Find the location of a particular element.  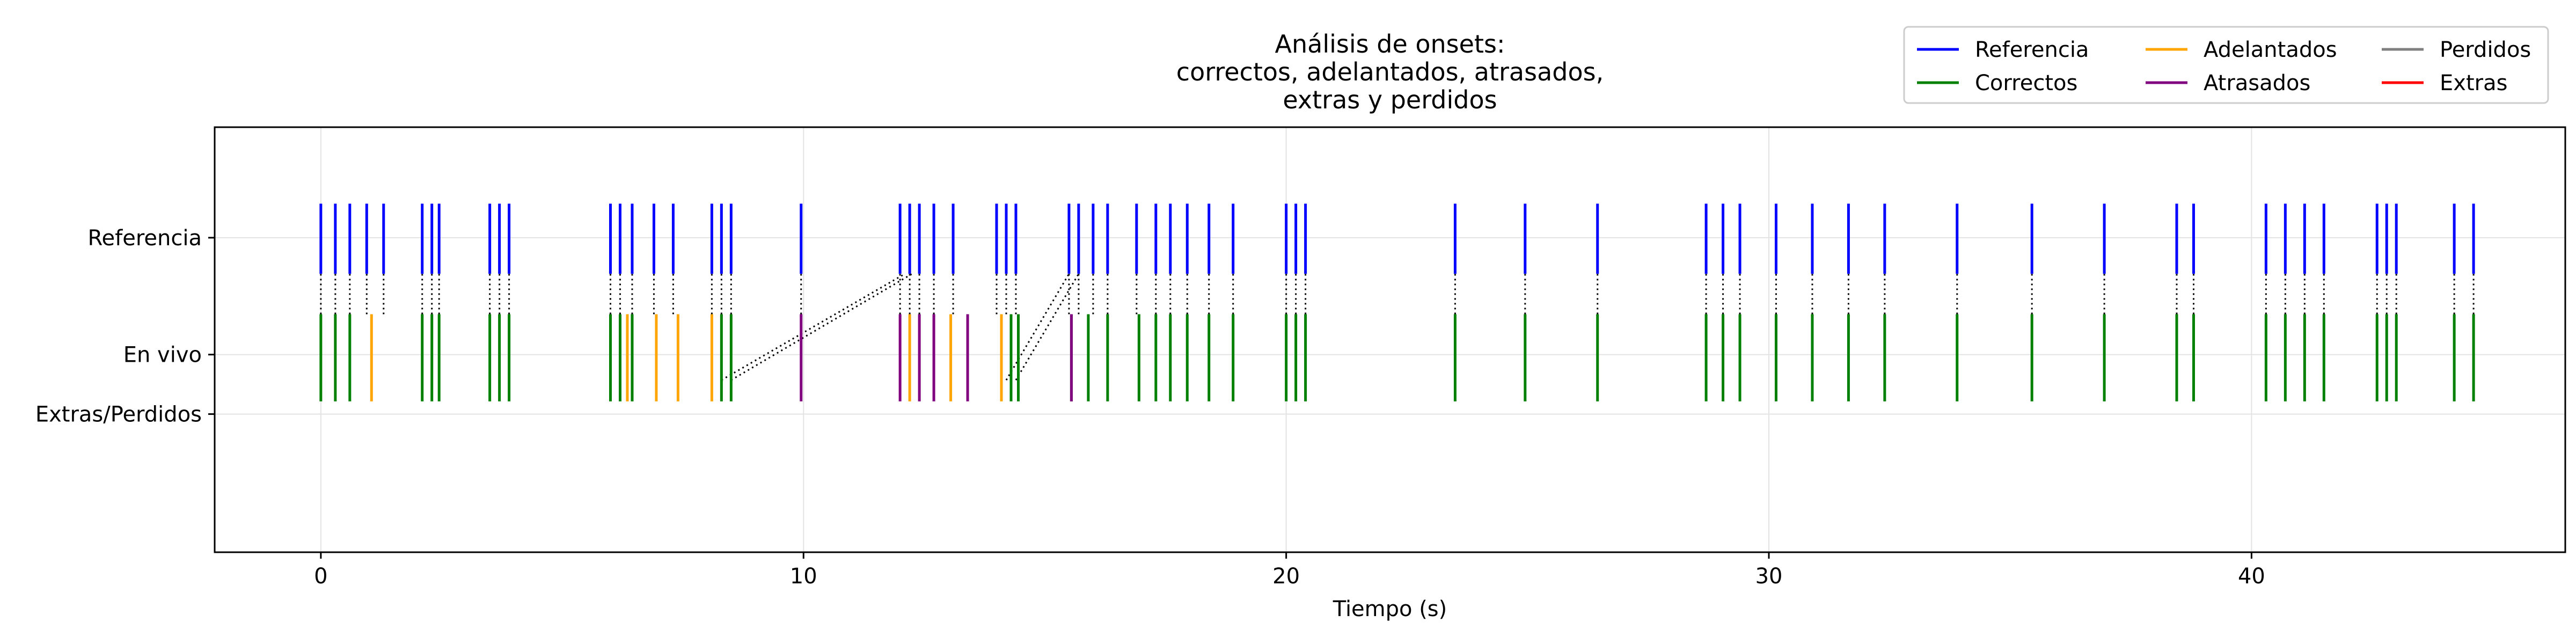

legend-label-perdidos: Perdidos is located at coordinates (2485, 50).